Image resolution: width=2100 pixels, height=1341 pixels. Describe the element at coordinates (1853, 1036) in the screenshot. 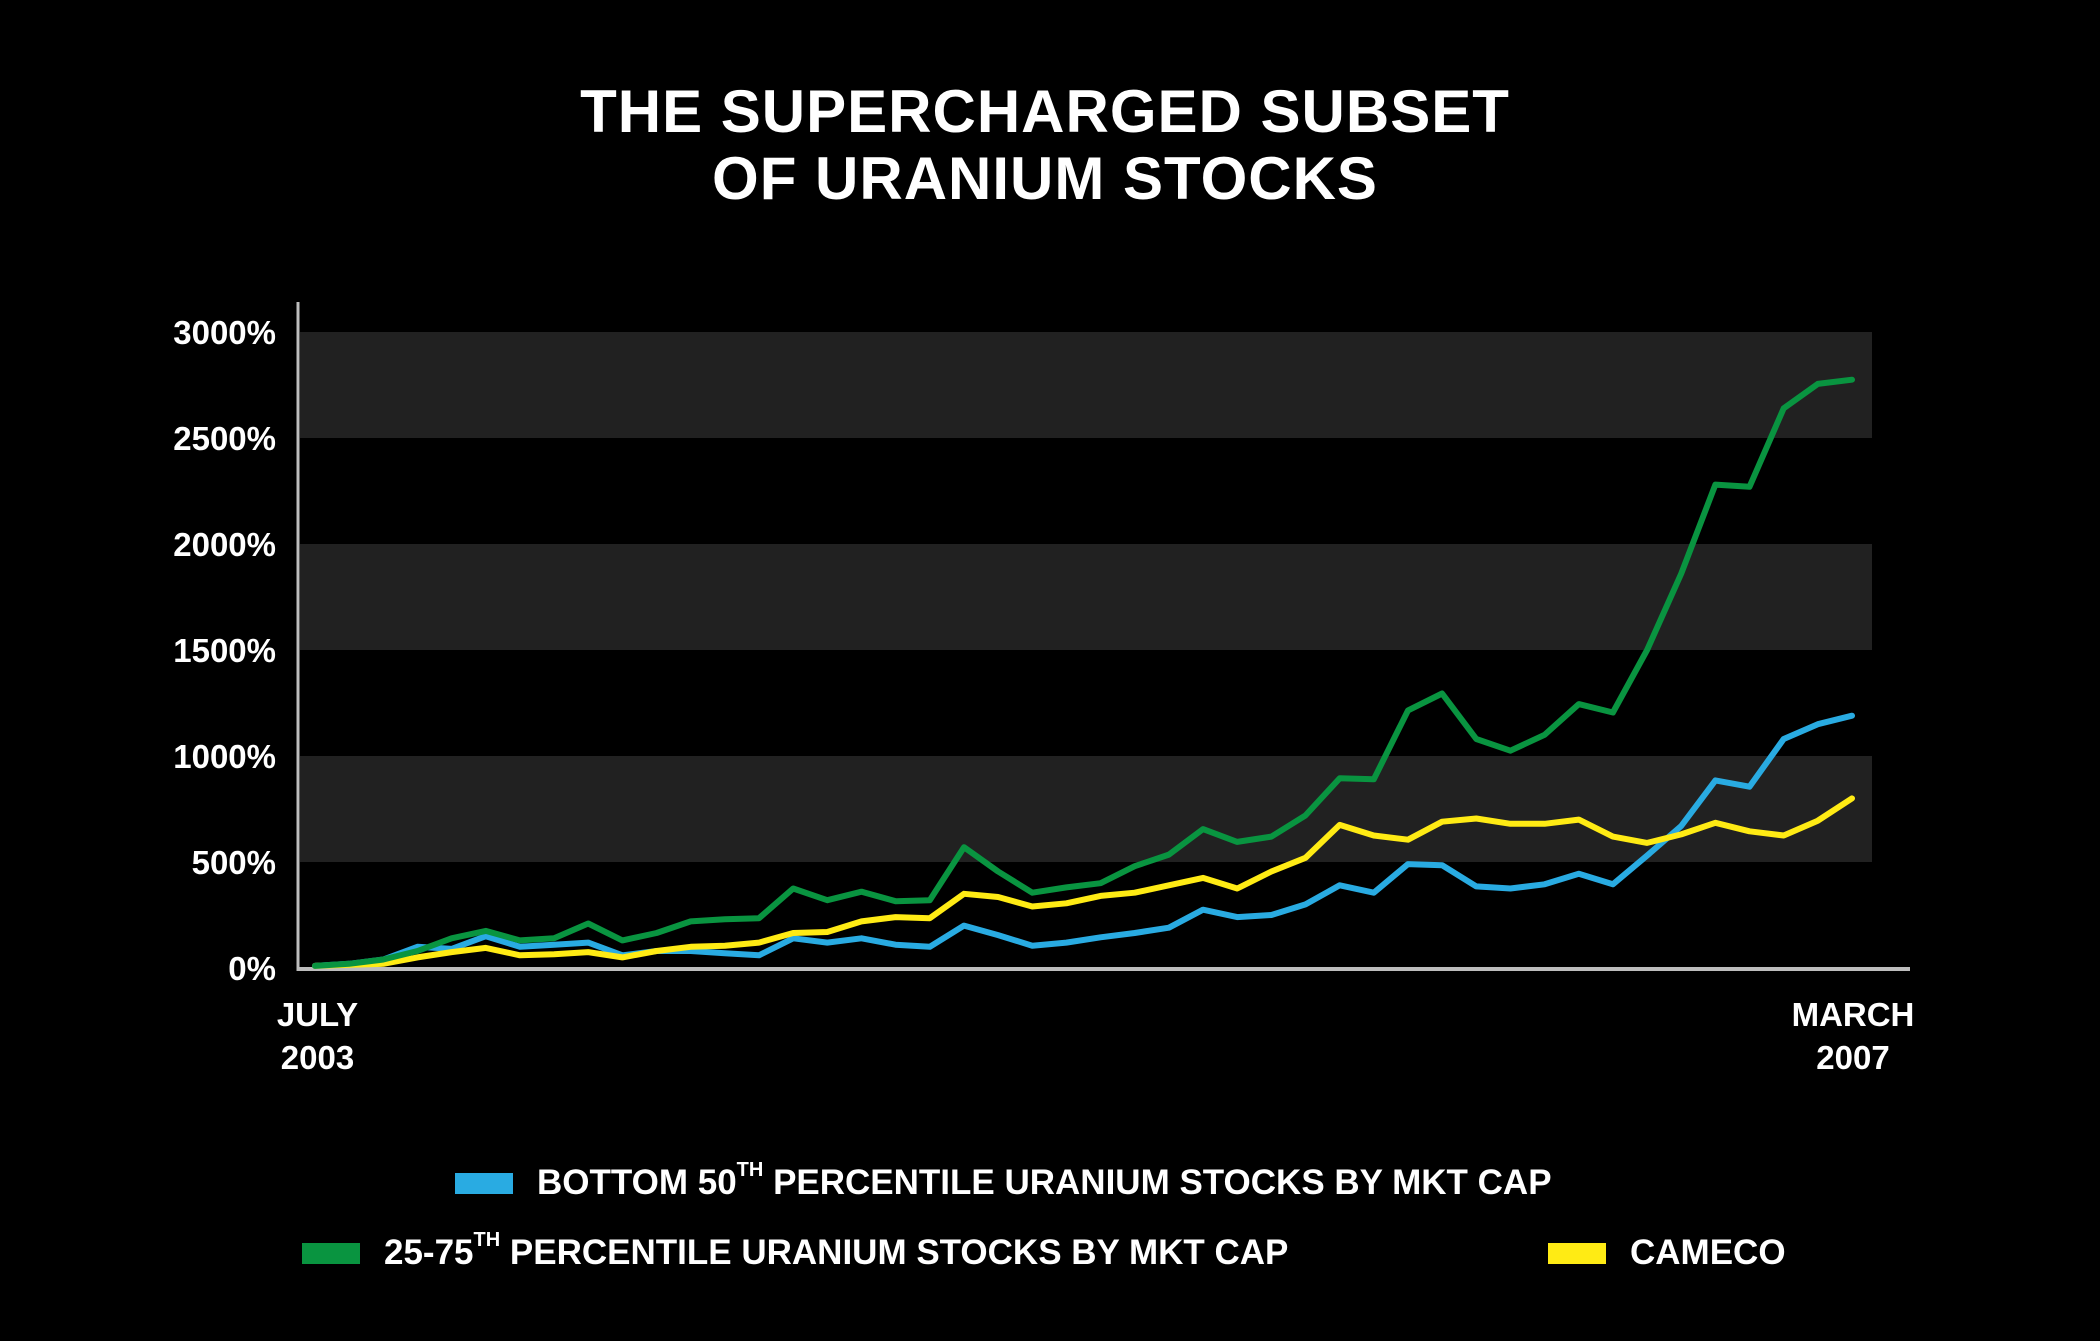

I see `x-axis-end-label: MARCH 2007` at that location.